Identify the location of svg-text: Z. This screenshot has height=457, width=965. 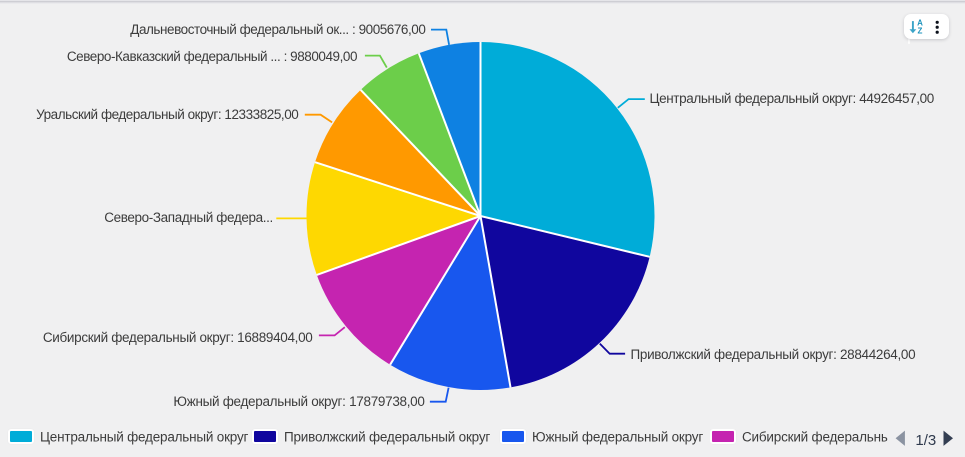
(920, 30).